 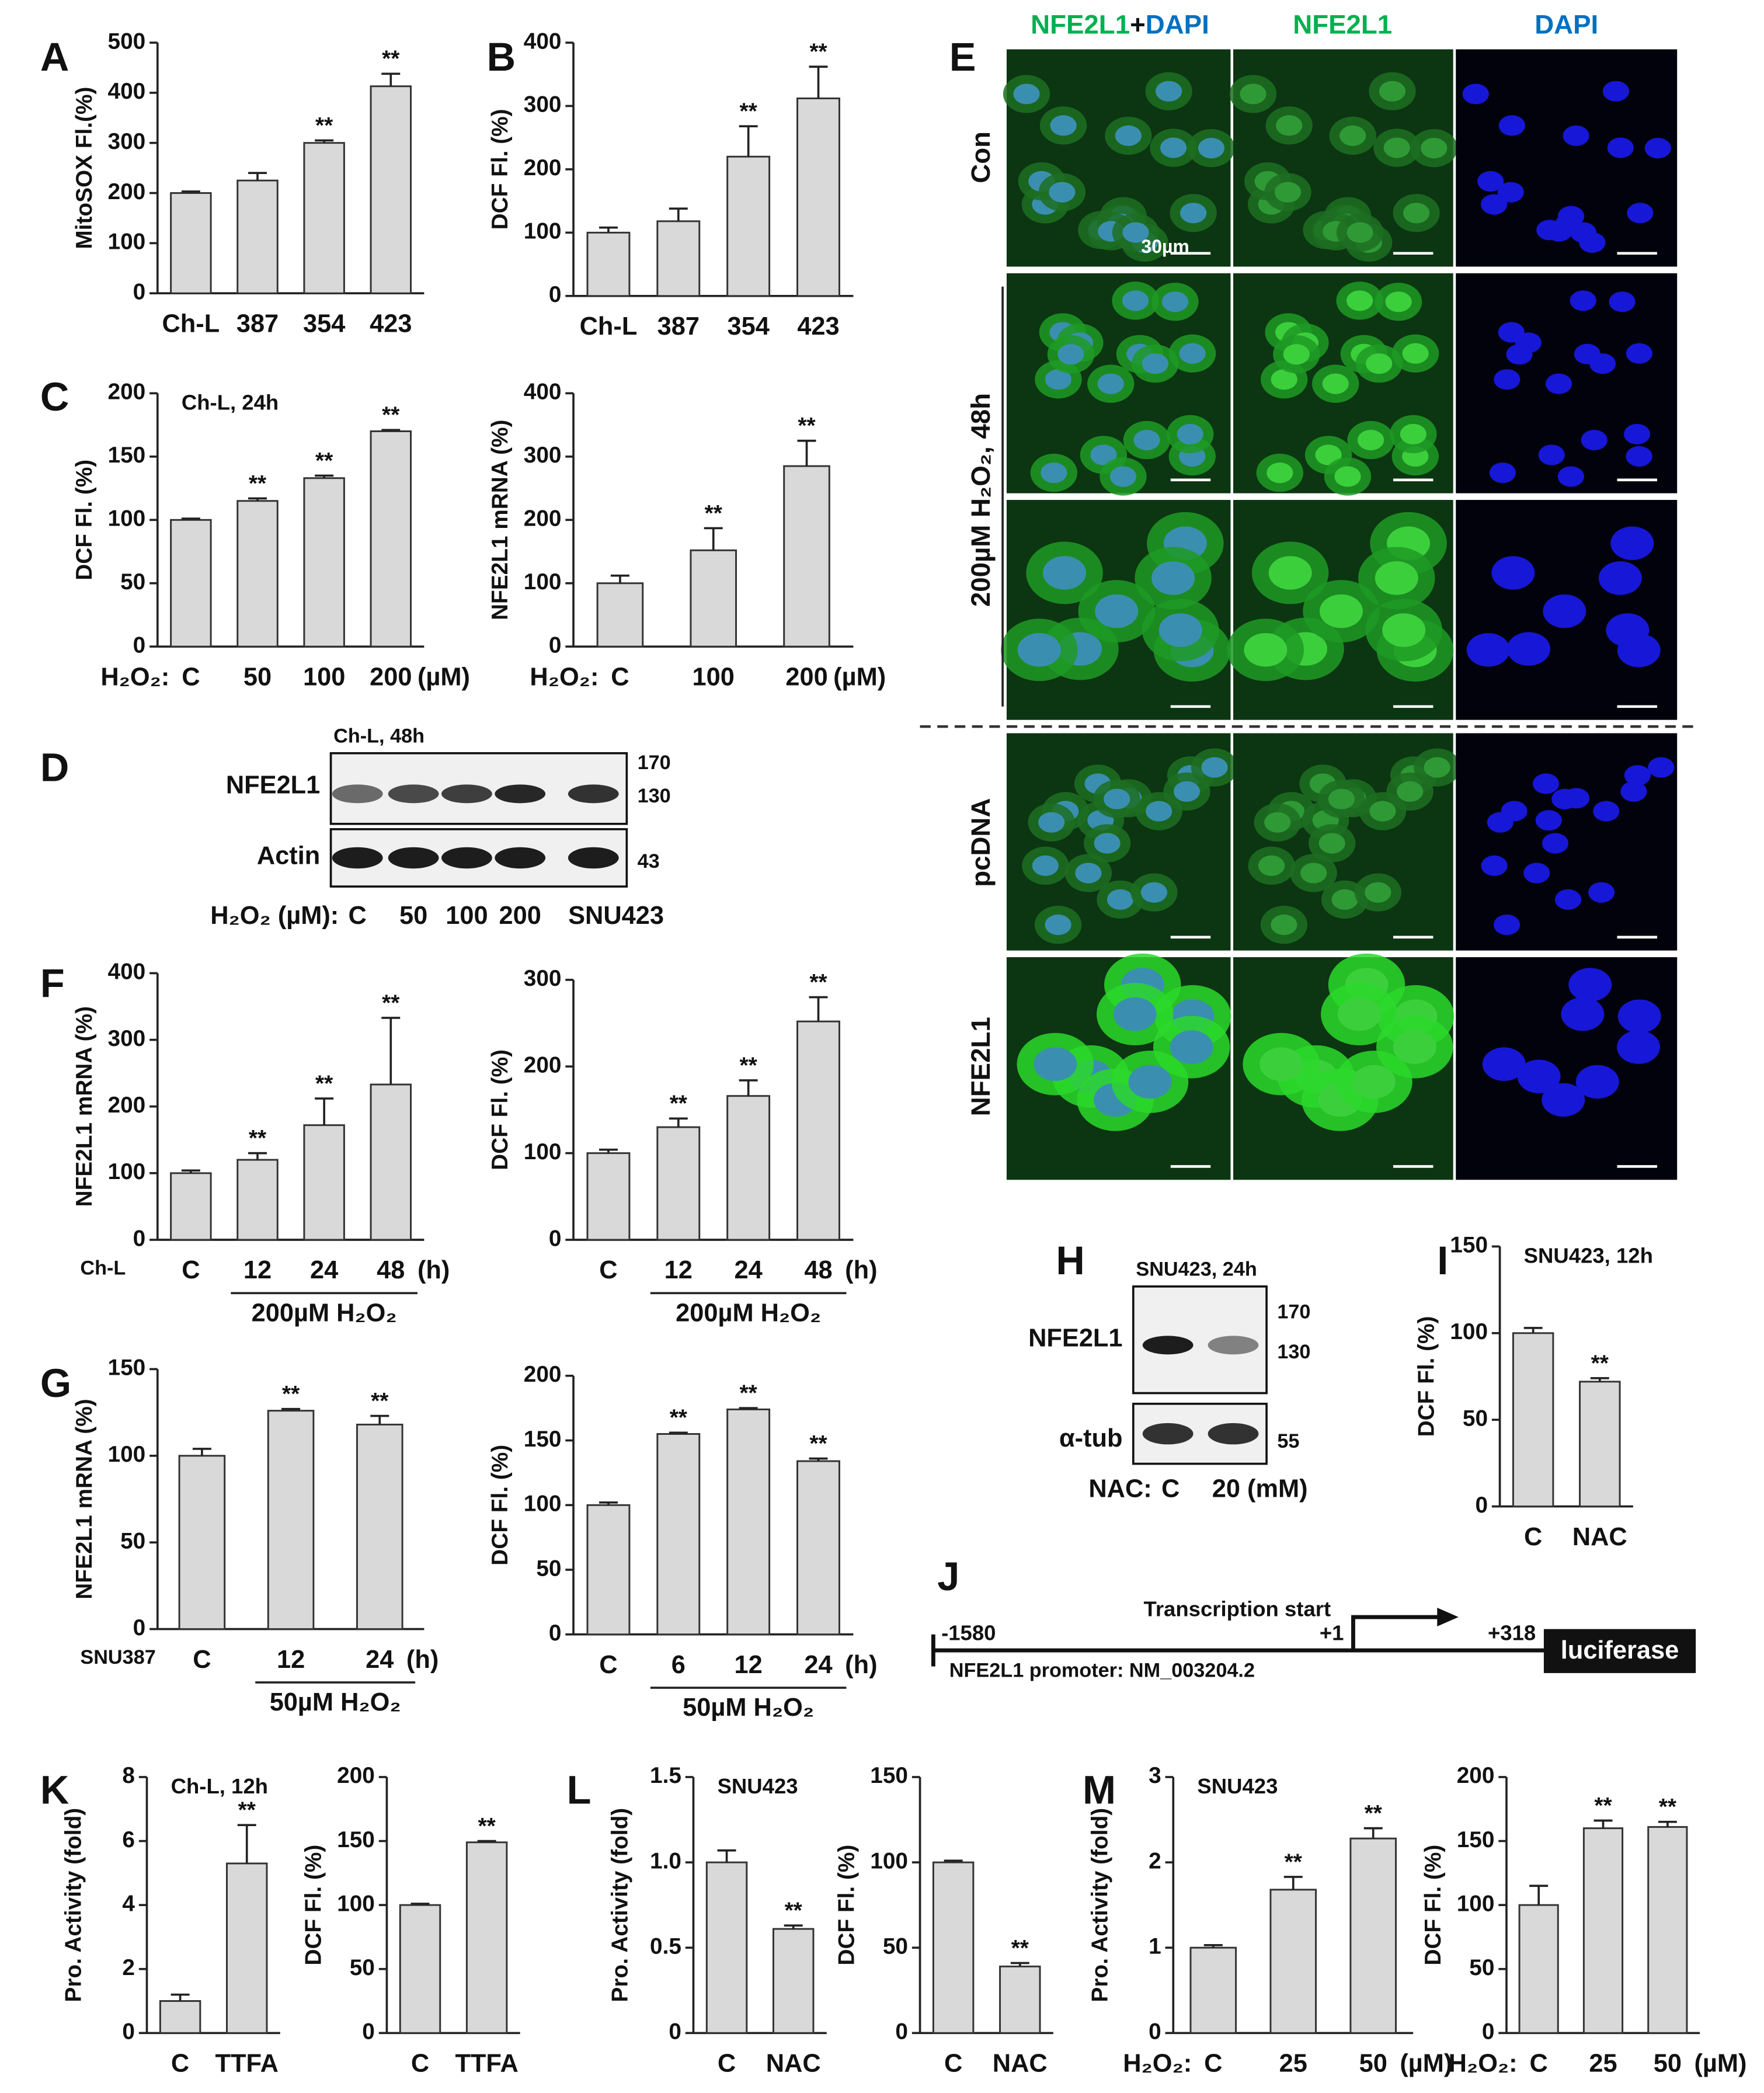 What do you see at coordinates (1120, 25) in the screenshot?
I see `column-header: NFE2L1+DAPI` at bounding box center [1120, 25].